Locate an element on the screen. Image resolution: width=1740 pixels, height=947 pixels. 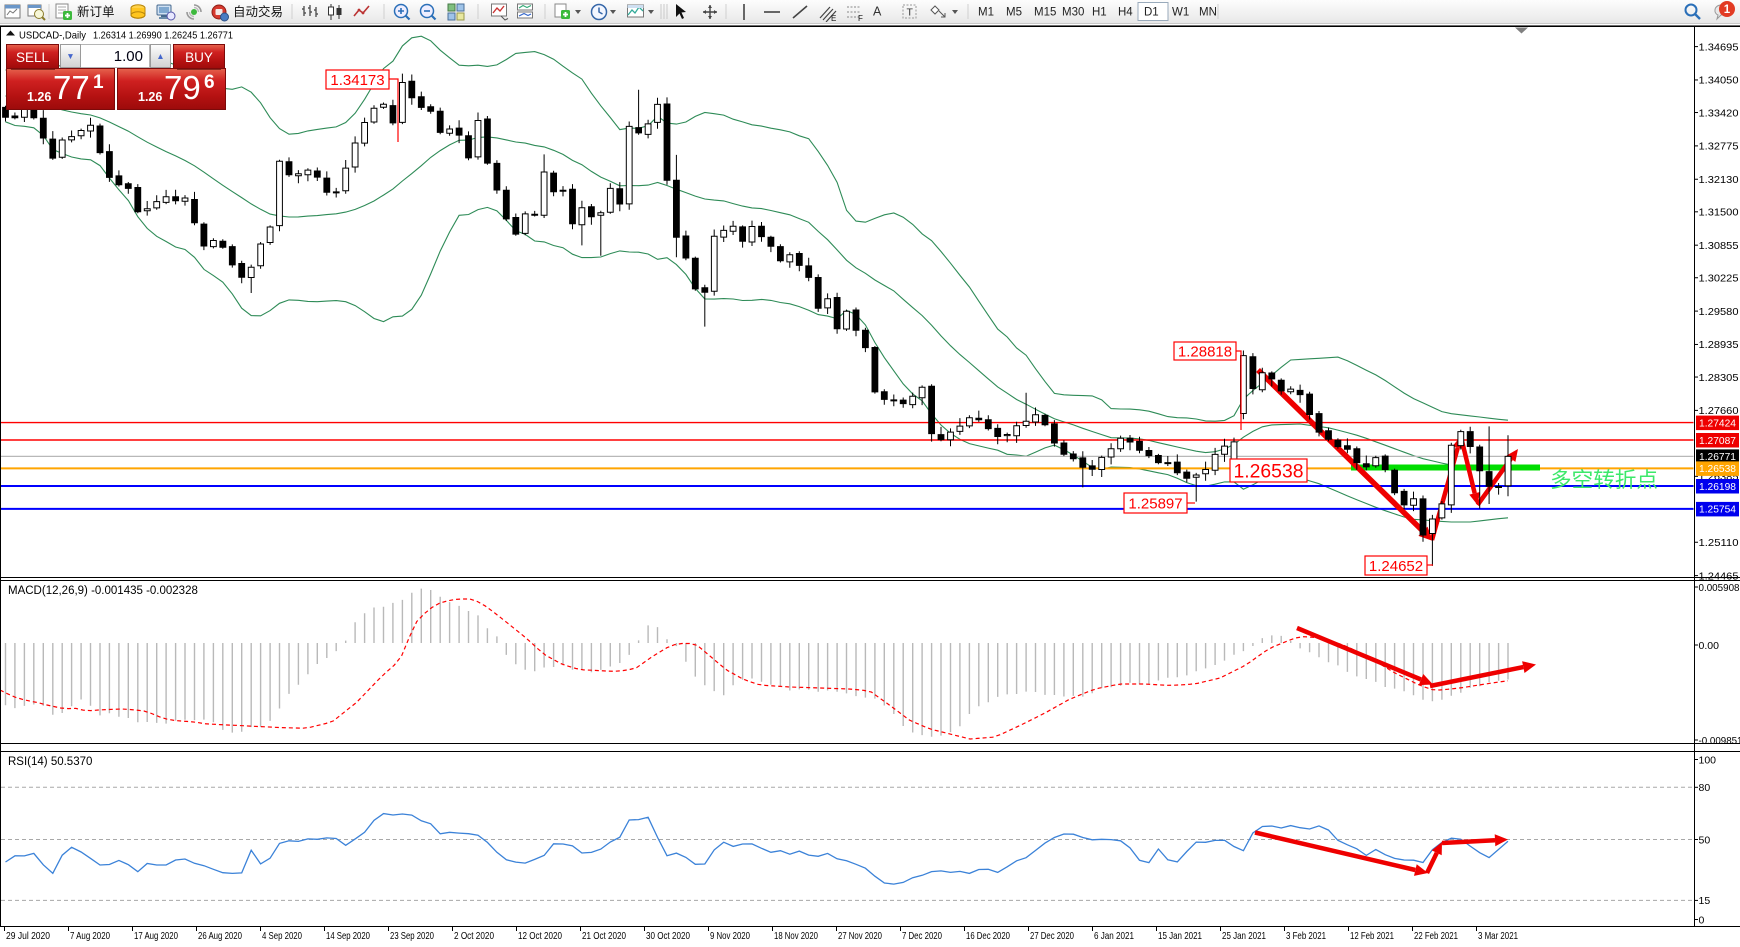
svg-text: 21 Oct 2020 is located at coordinates (604, 936).